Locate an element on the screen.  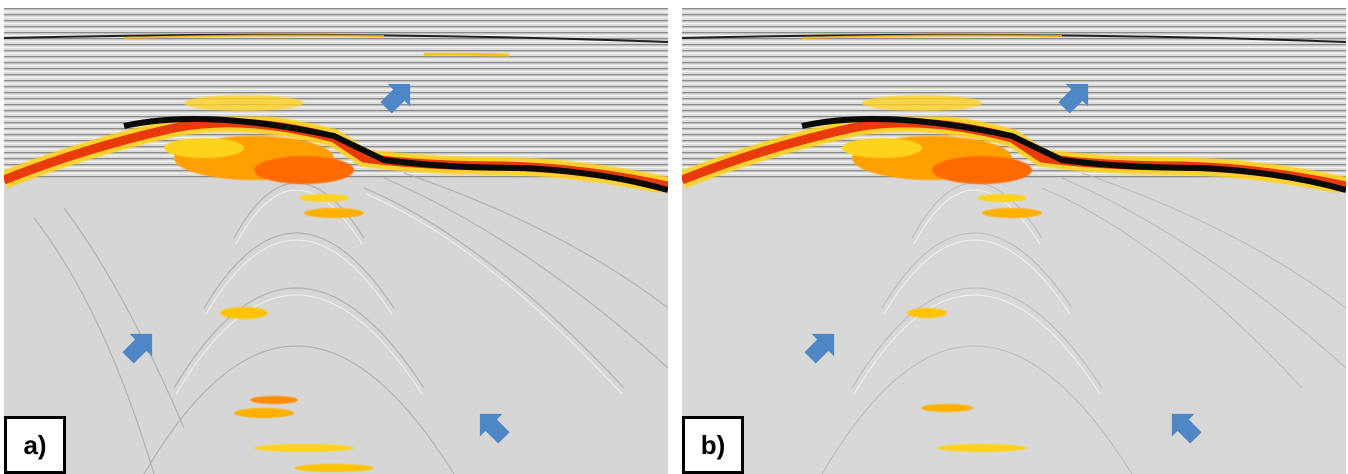
panel-label-a: a) is located at coordinates (35, 444).